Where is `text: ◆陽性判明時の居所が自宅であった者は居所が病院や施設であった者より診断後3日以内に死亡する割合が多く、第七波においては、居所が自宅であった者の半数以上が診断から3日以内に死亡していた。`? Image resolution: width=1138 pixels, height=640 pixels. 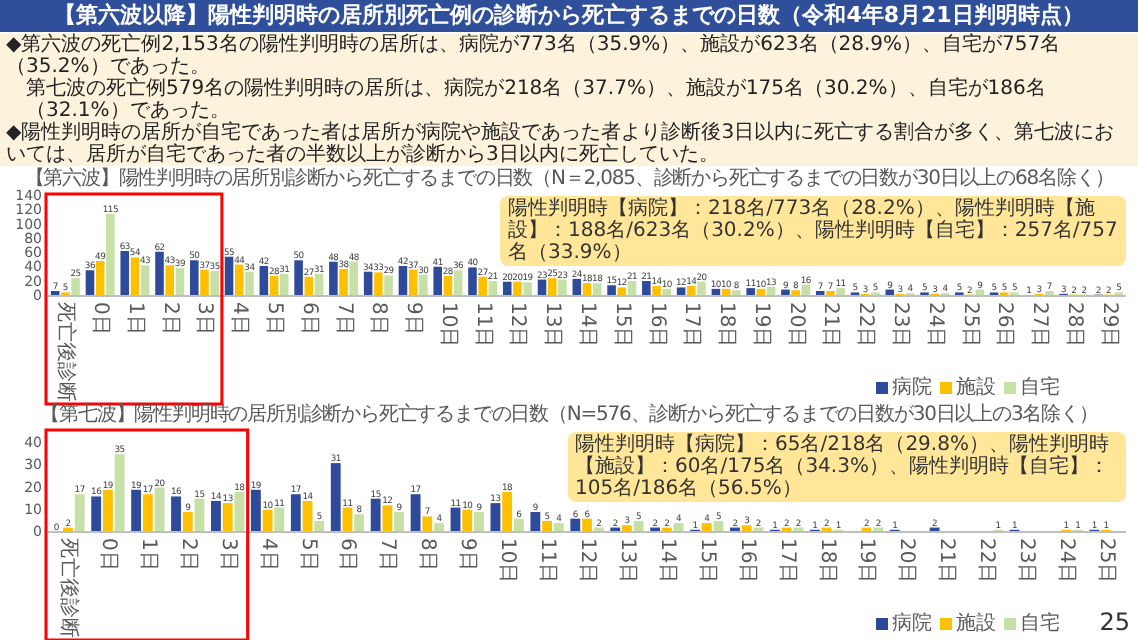
text: ◆陽性判明時の居所が自宅であった者は居所が病院や施設であった者より診断後3日以内に死亡する割合が多く、第七波においては、居所が自宅であった者の半数以上が診断から3日以内に死亡していた。 is located at coordinates (561, 144).